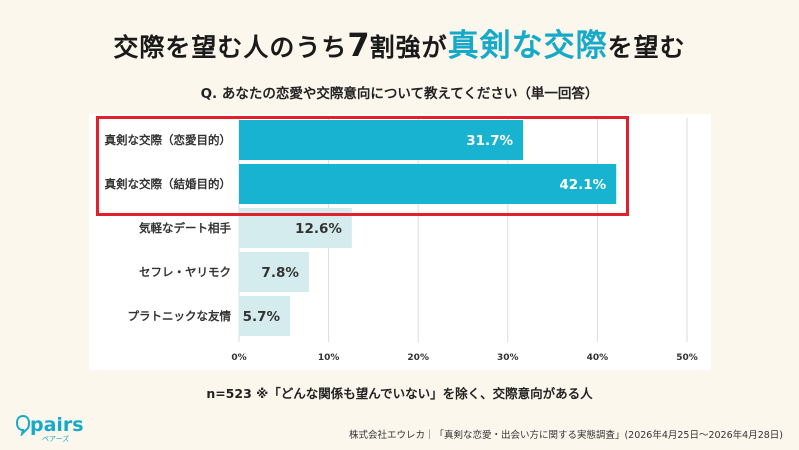 This screenshot has width=799, height=450. I want to click on category-label: プラトニックな友情, so click(180, 316).